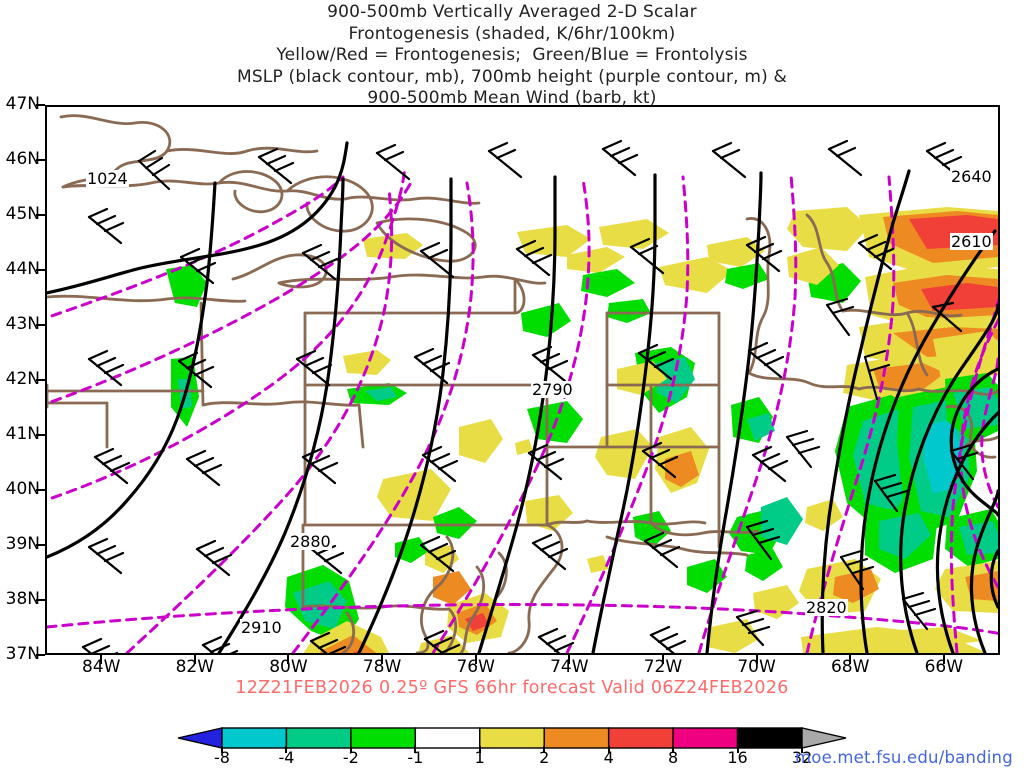  Describe the element at coordinates (512, 12) in the screenshot. I see `title-line-1: 900-500mb Vertically Averaged 2-D Scalar` at that location.